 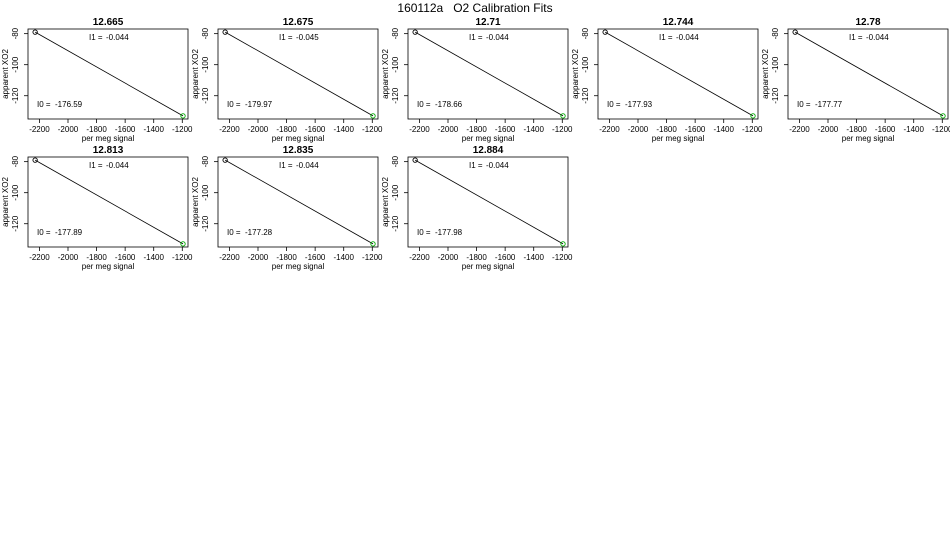 What do you see at coordinates (449, 232) in the screenshot?
I see `intercept-value: -177.98` at bounding box center [449, 232].